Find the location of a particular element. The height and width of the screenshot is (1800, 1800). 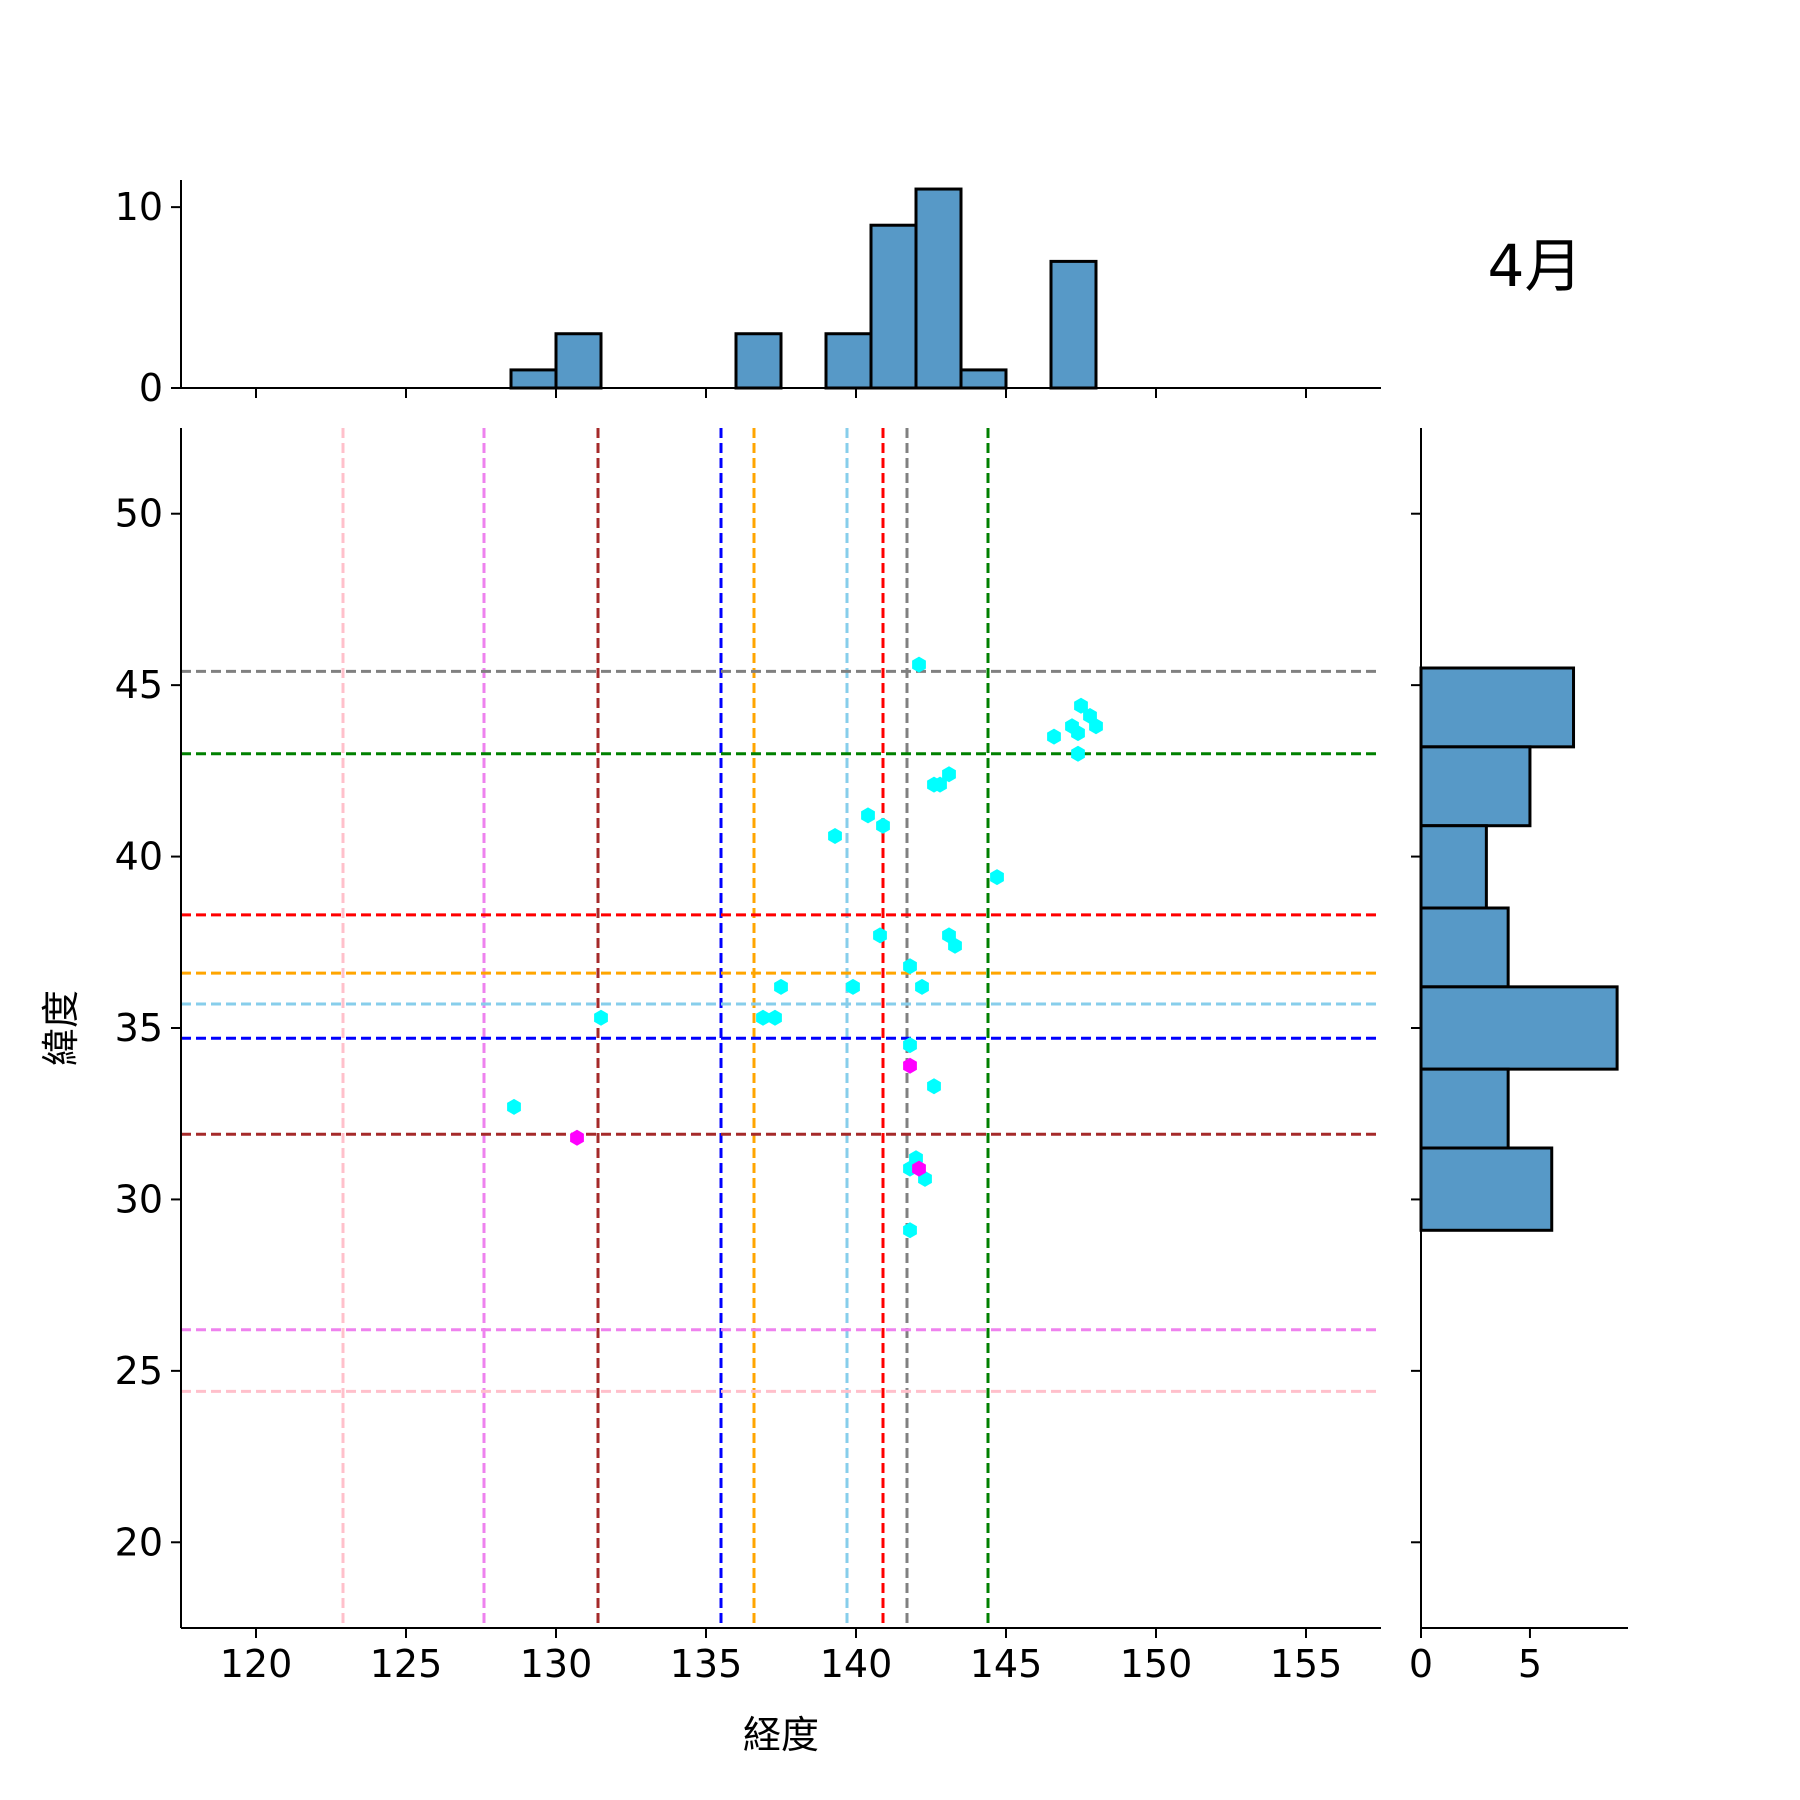

top-hist-y-tick-label: 10 is located at coordinates (139, 207).